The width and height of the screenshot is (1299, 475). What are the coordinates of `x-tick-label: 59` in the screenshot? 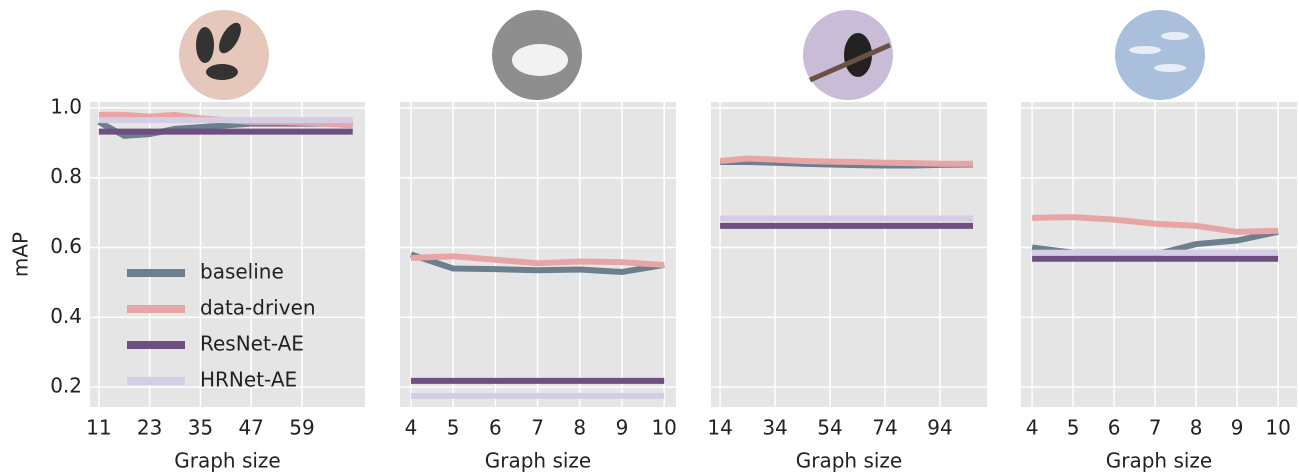 It's located at (301, 428).